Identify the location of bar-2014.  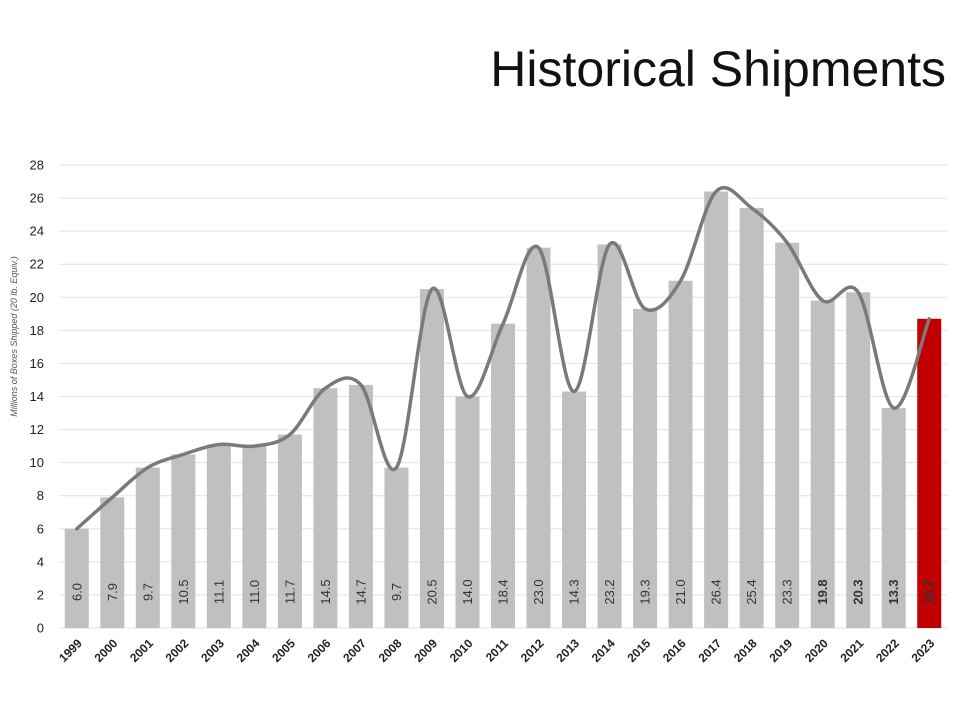
(609, 436).